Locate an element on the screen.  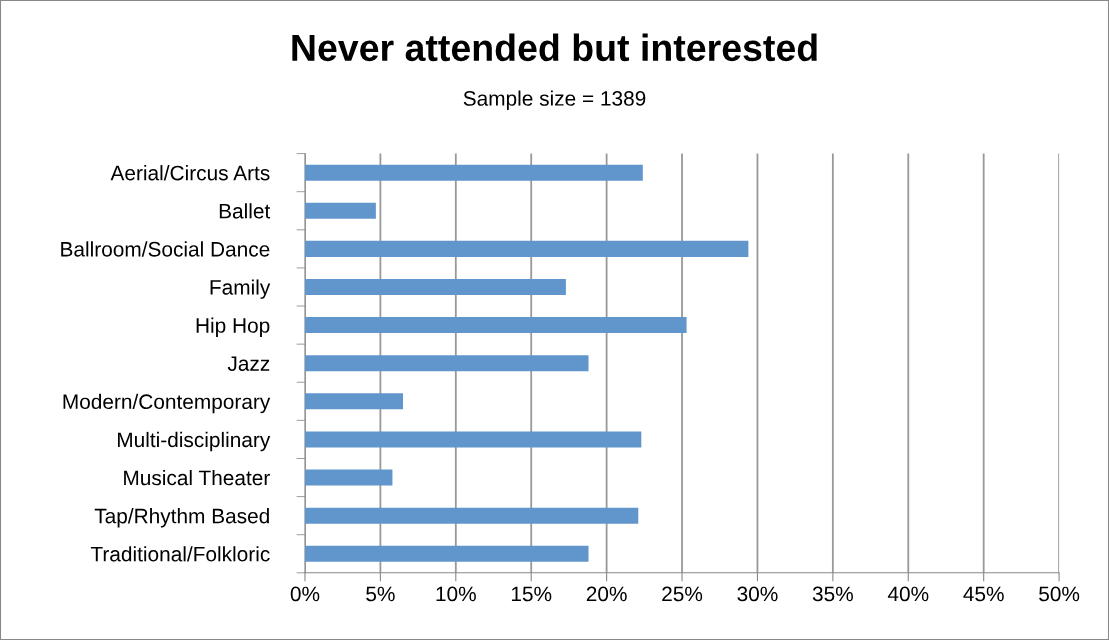
chart-subtitle: Sample size = 1389 is located at coordinates (554, 100).